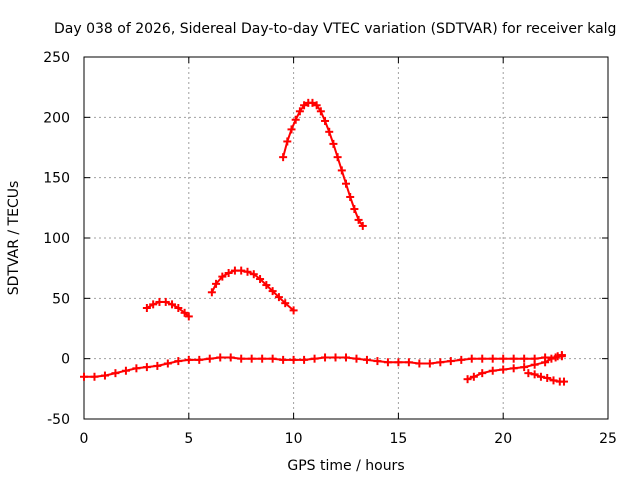  What do you see at coordinates (188, 439) in the screenshot?
I see `x-tick-label: 5` at bounding box center [188, 439].